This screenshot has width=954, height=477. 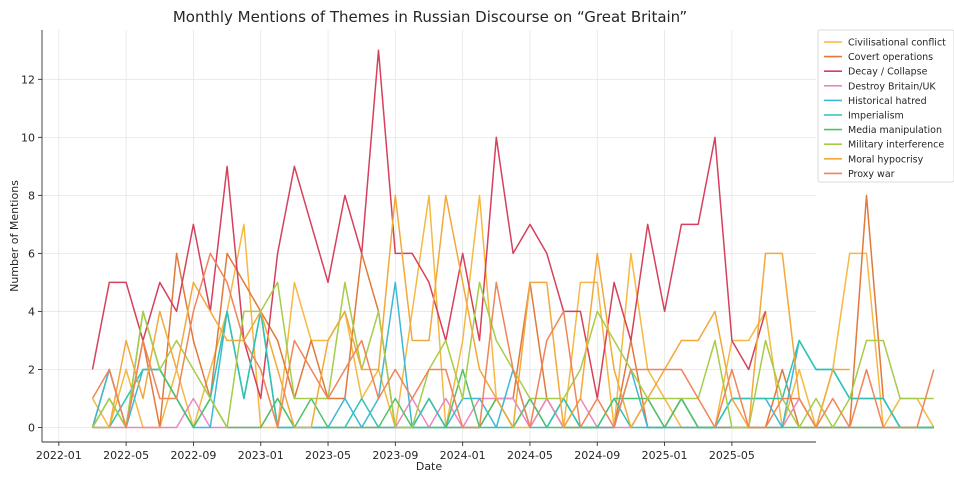 I want to click on y-tick-label: 4, so click(x=31, y=311).